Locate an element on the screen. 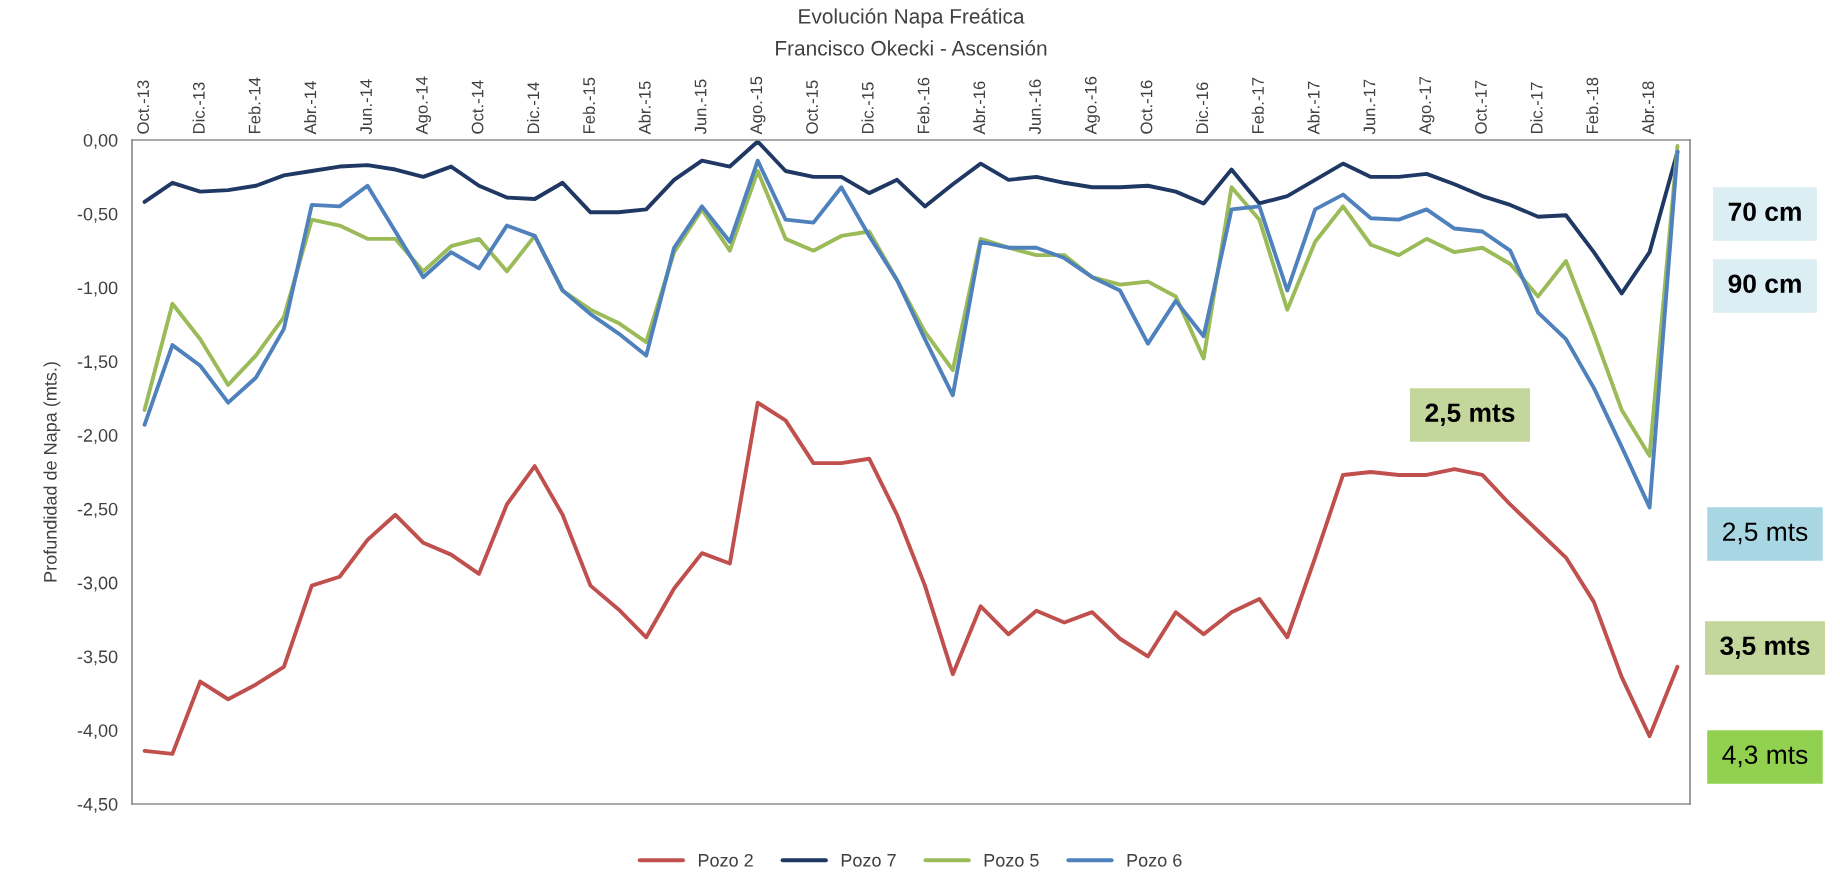  text: 3,5 mts is located at coordinates (1765, 647).